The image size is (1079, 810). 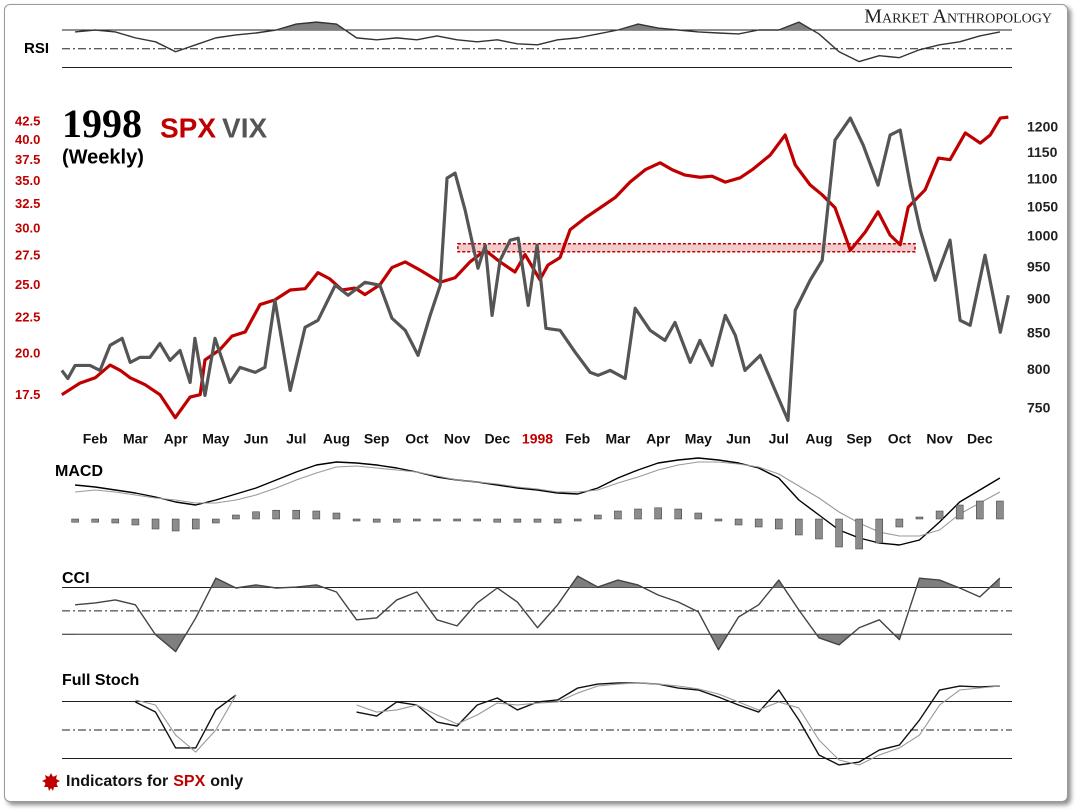 I want to click on y2-tick-label: 1050, so click(x=1042, y=206).